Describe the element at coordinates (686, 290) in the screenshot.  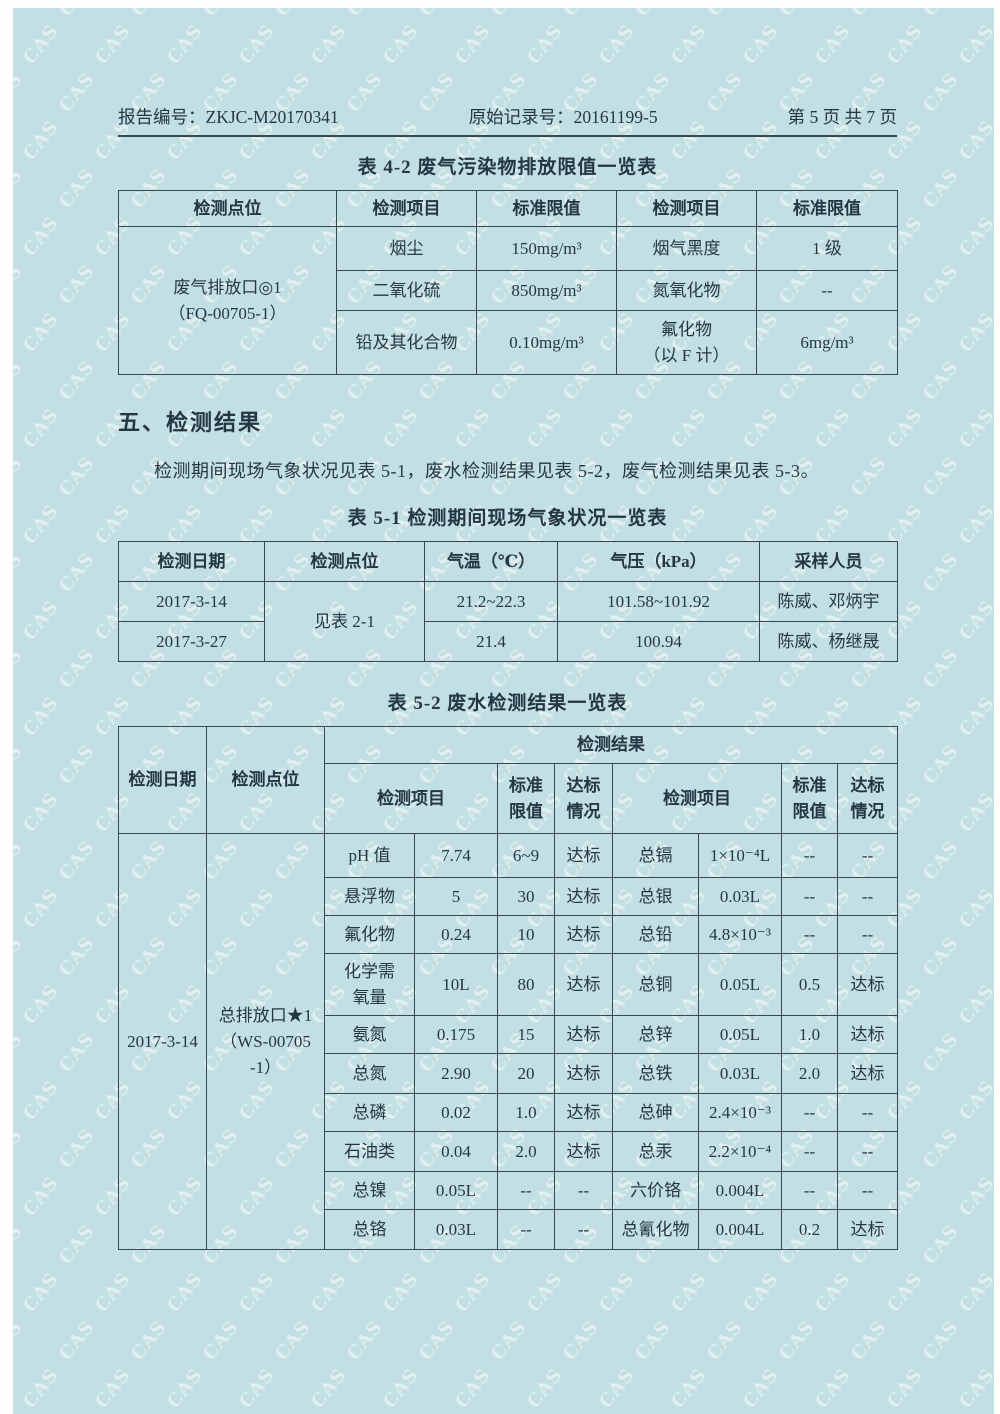
I see `item-cell: 氮氧化物` at that location.